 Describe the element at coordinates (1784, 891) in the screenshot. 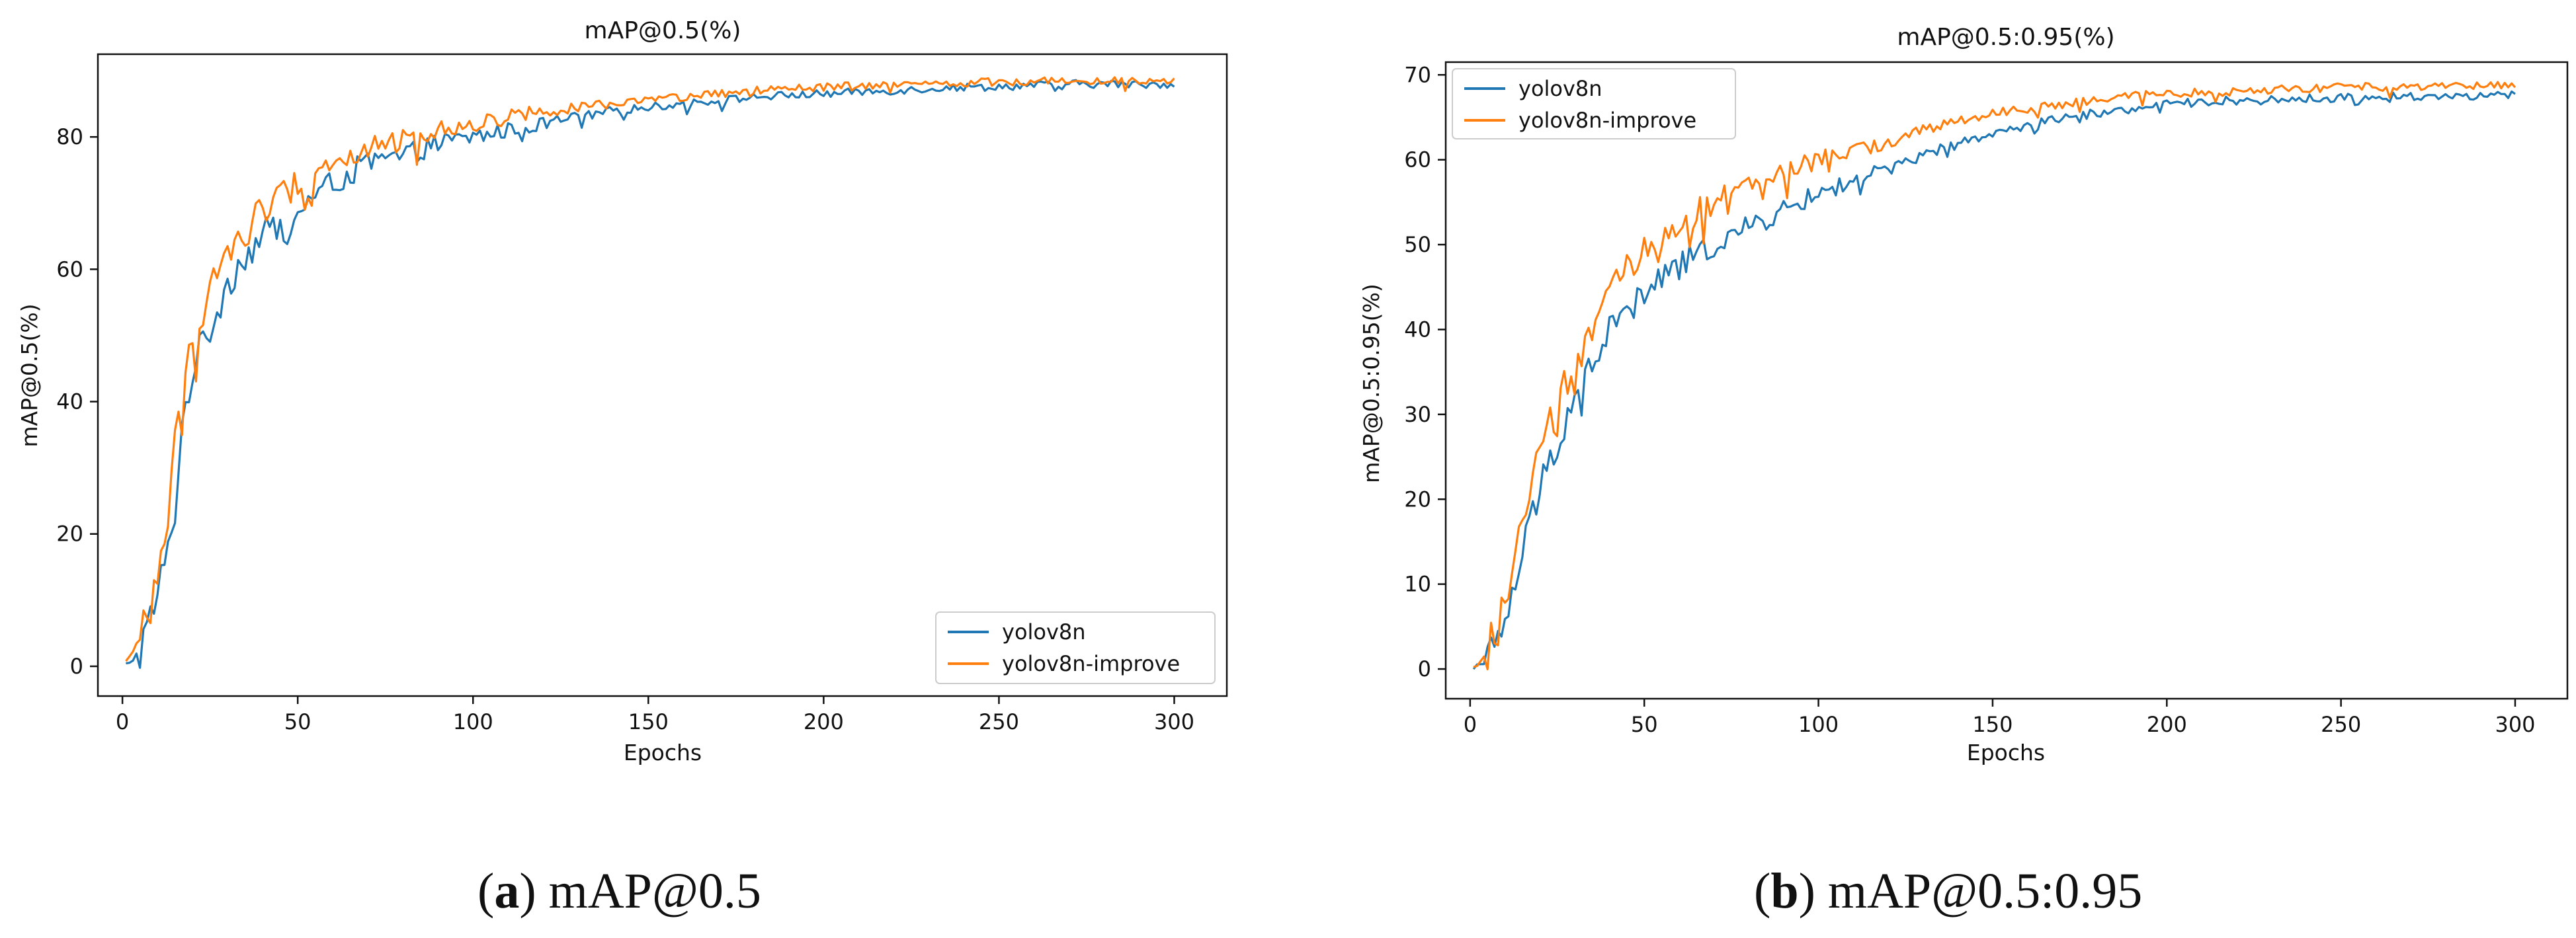

I see `caption-label: b` at that location.